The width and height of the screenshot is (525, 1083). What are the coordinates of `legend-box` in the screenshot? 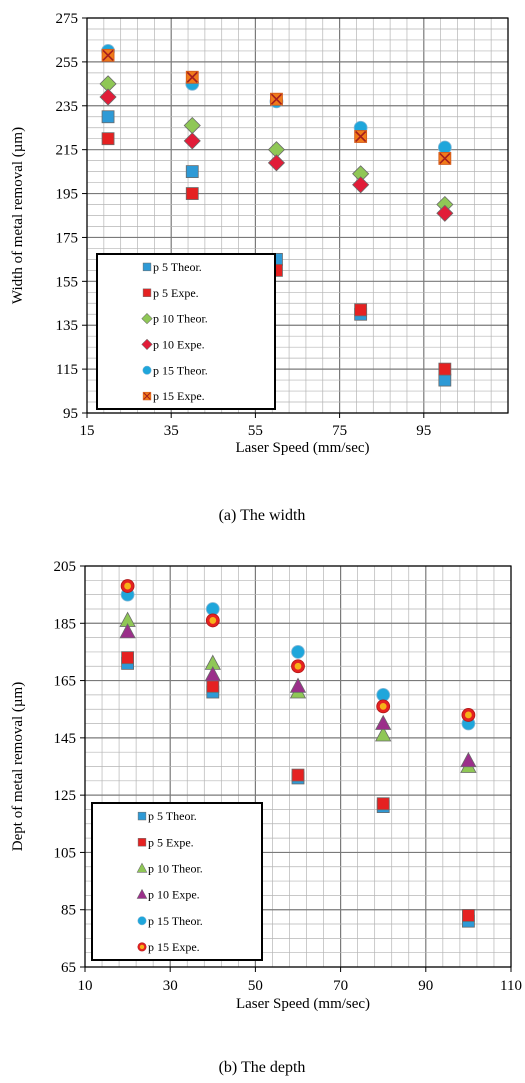 It's located at (186, 331).